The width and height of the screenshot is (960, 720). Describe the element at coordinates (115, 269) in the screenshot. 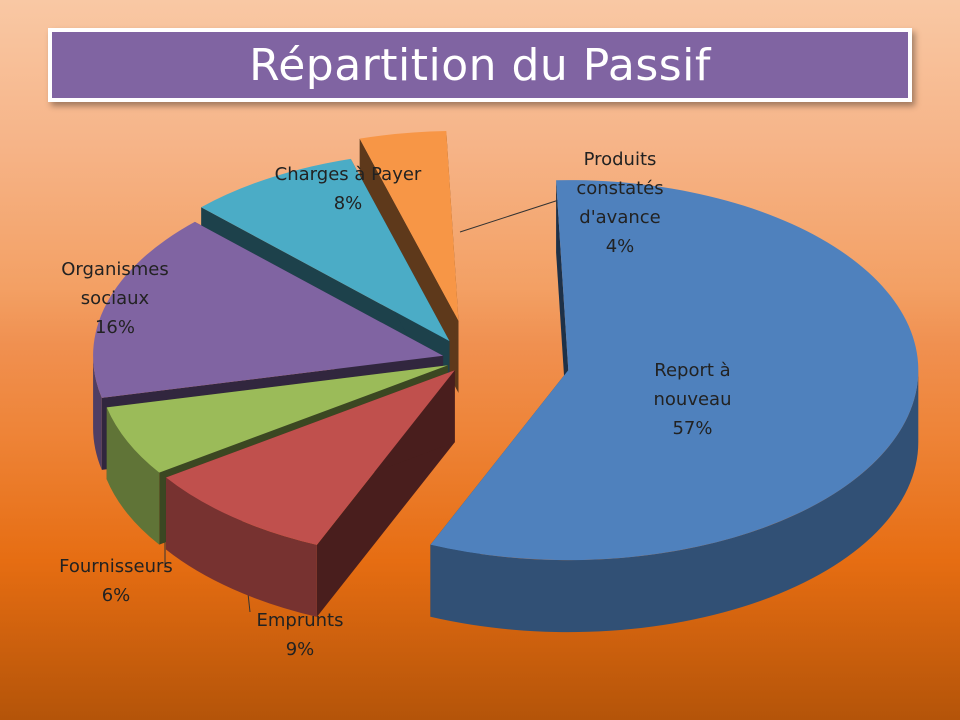

I see `slice-label-line: Organismes` at that location.